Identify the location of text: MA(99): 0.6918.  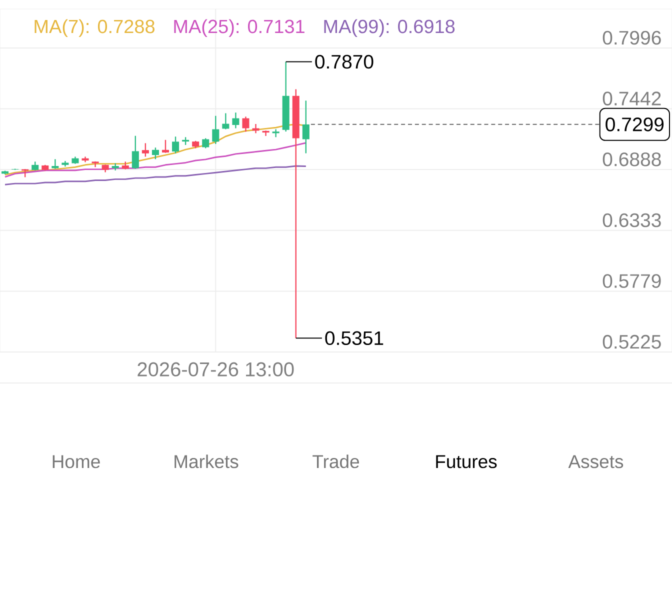
(389, 28).